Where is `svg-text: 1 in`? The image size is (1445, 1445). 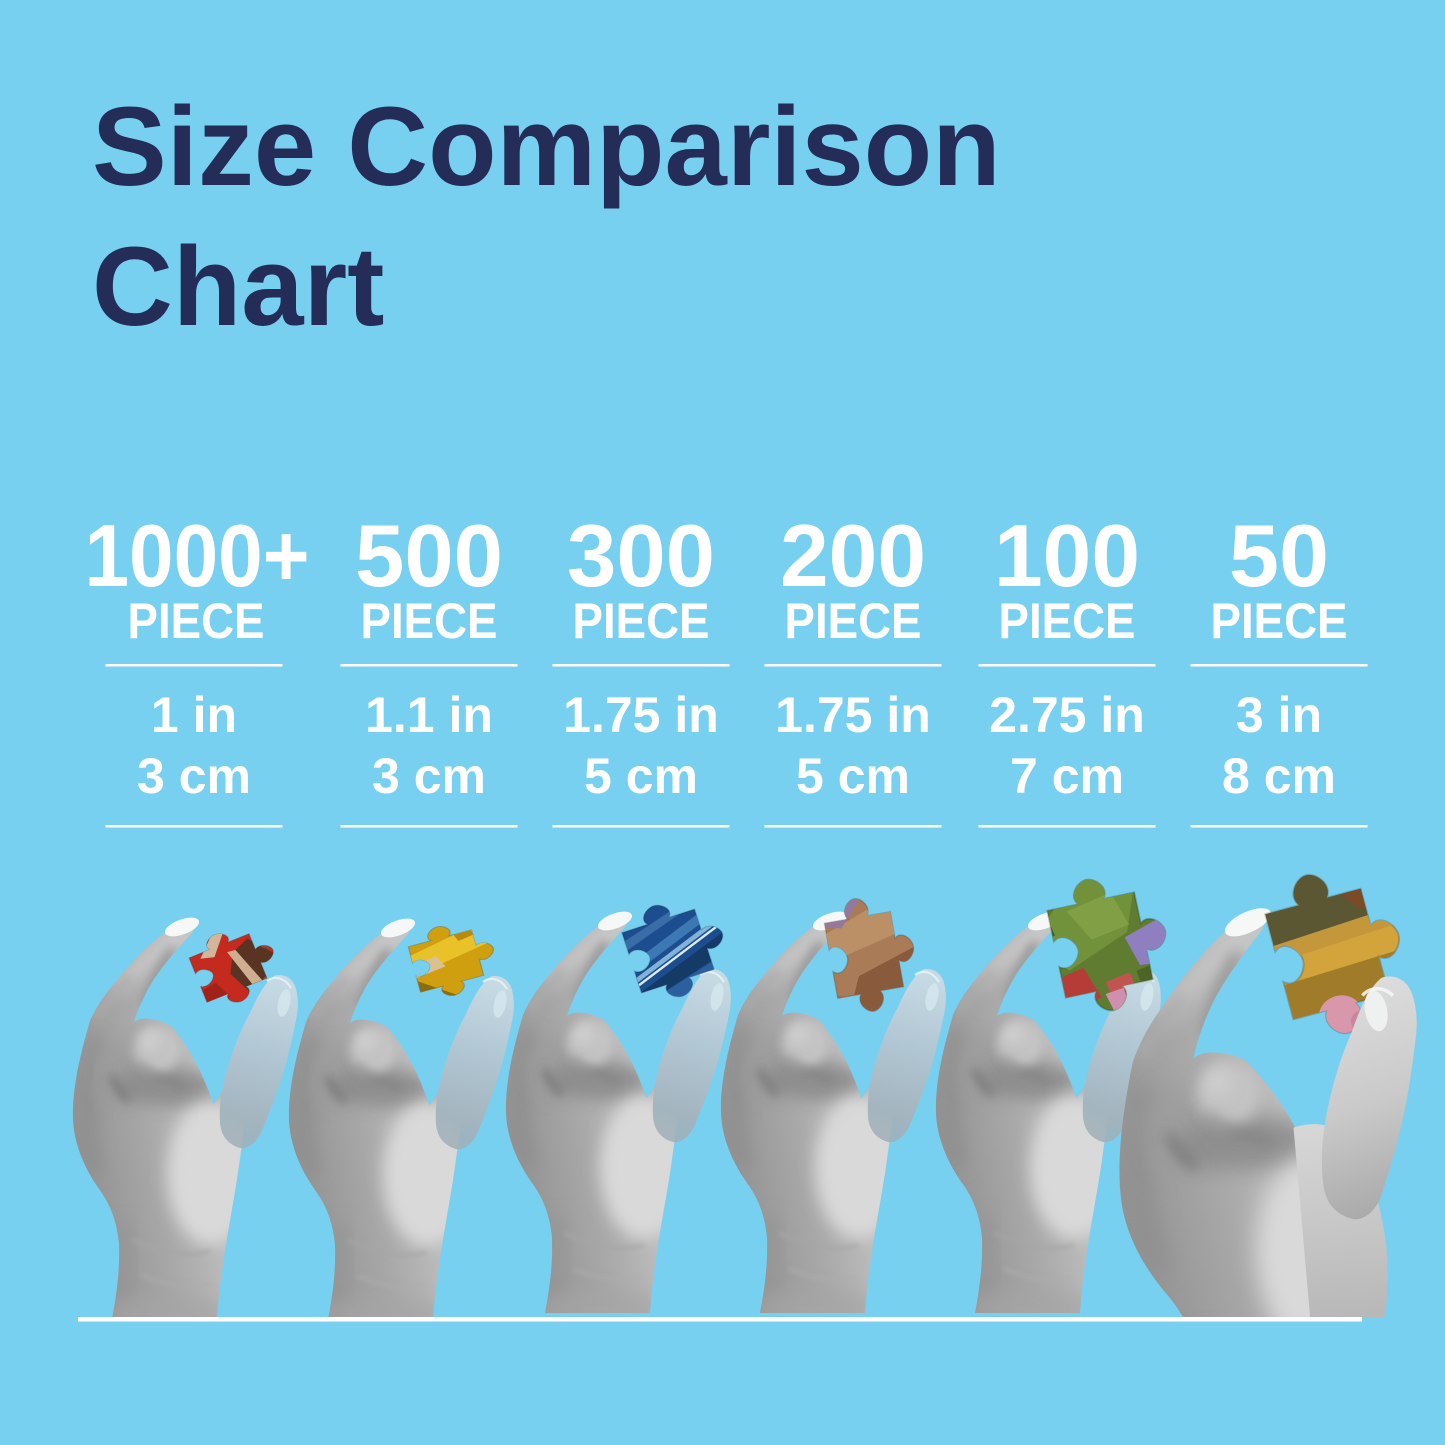 svg-text: 1 in is located at coordinates (194, 715).